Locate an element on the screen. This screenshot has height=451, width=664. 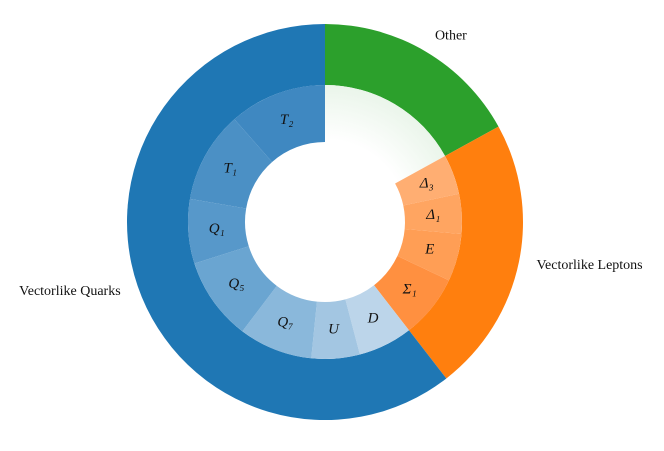
inner-label: U is located at coordinates (334, 330).